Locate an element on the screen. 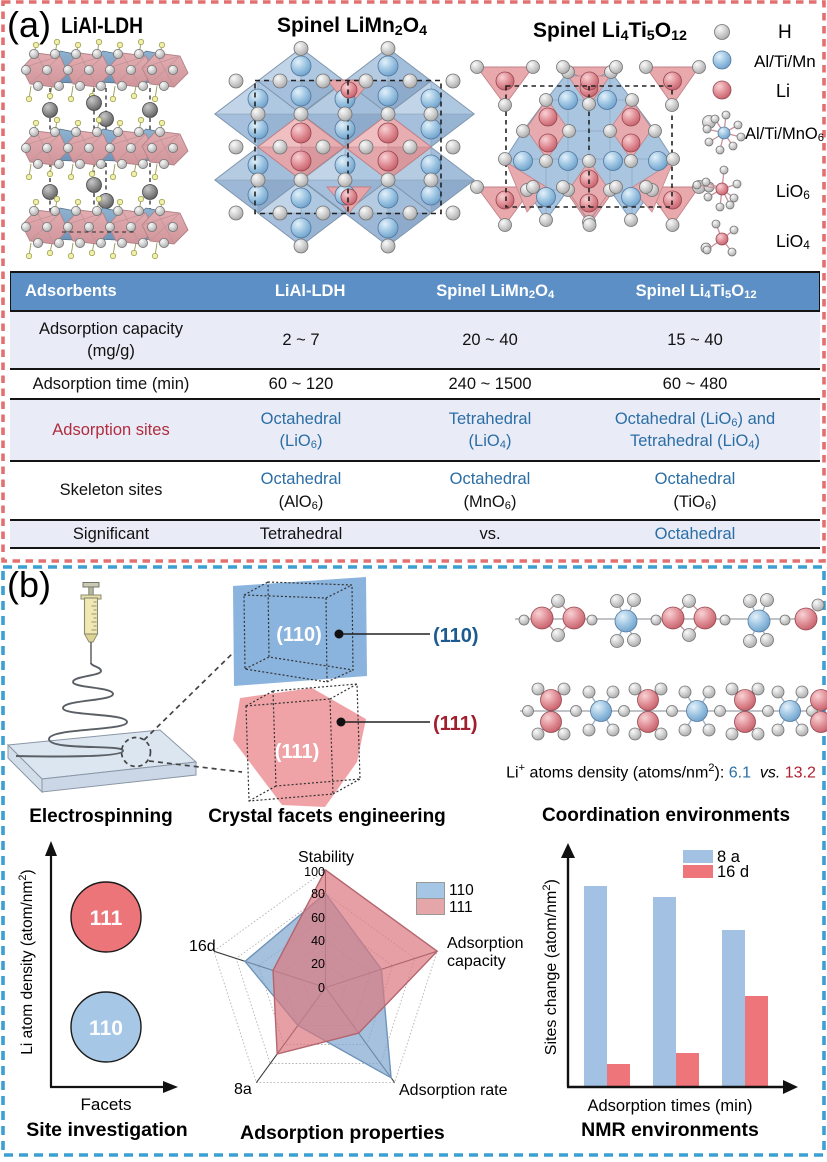 This screenshot has width=827, height=1162. svg-text: 110 is located at coordinates (106, 1028).